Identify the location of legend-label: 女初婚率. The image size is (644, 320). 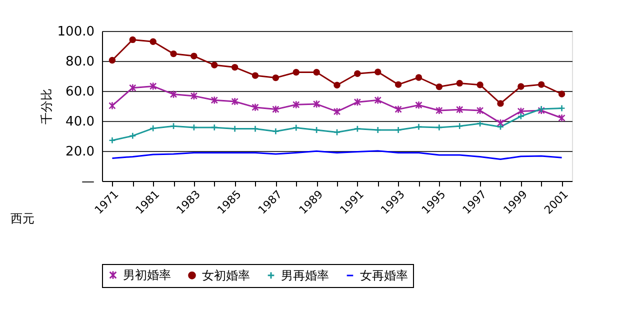
(226, 275).